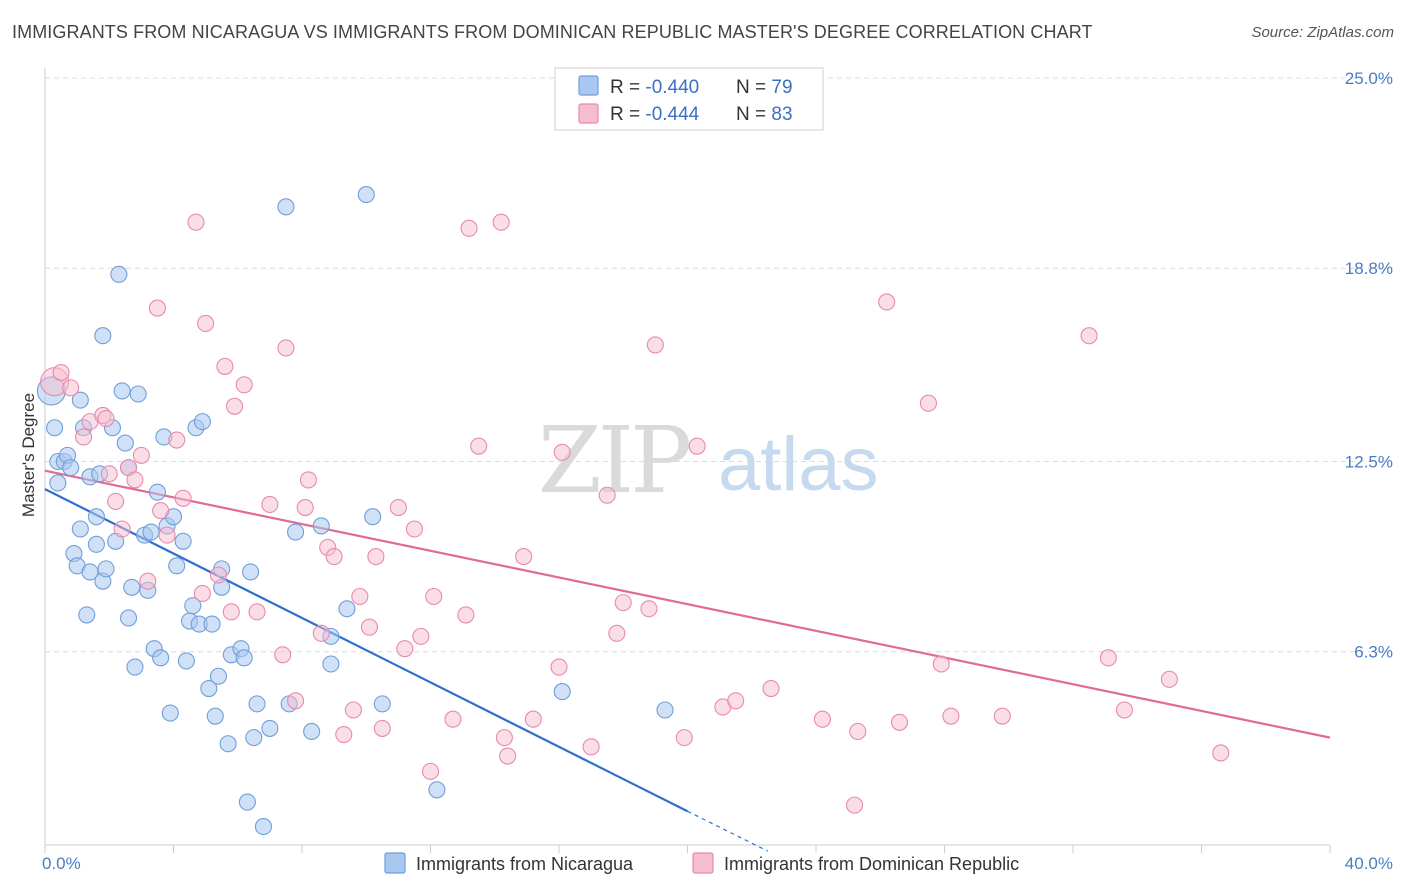 The width and height of the screenshot is (1406, 892). I want to click on bottom-legend-label-dominican: Immigrants from Dominican Republic, so click(871, 864).